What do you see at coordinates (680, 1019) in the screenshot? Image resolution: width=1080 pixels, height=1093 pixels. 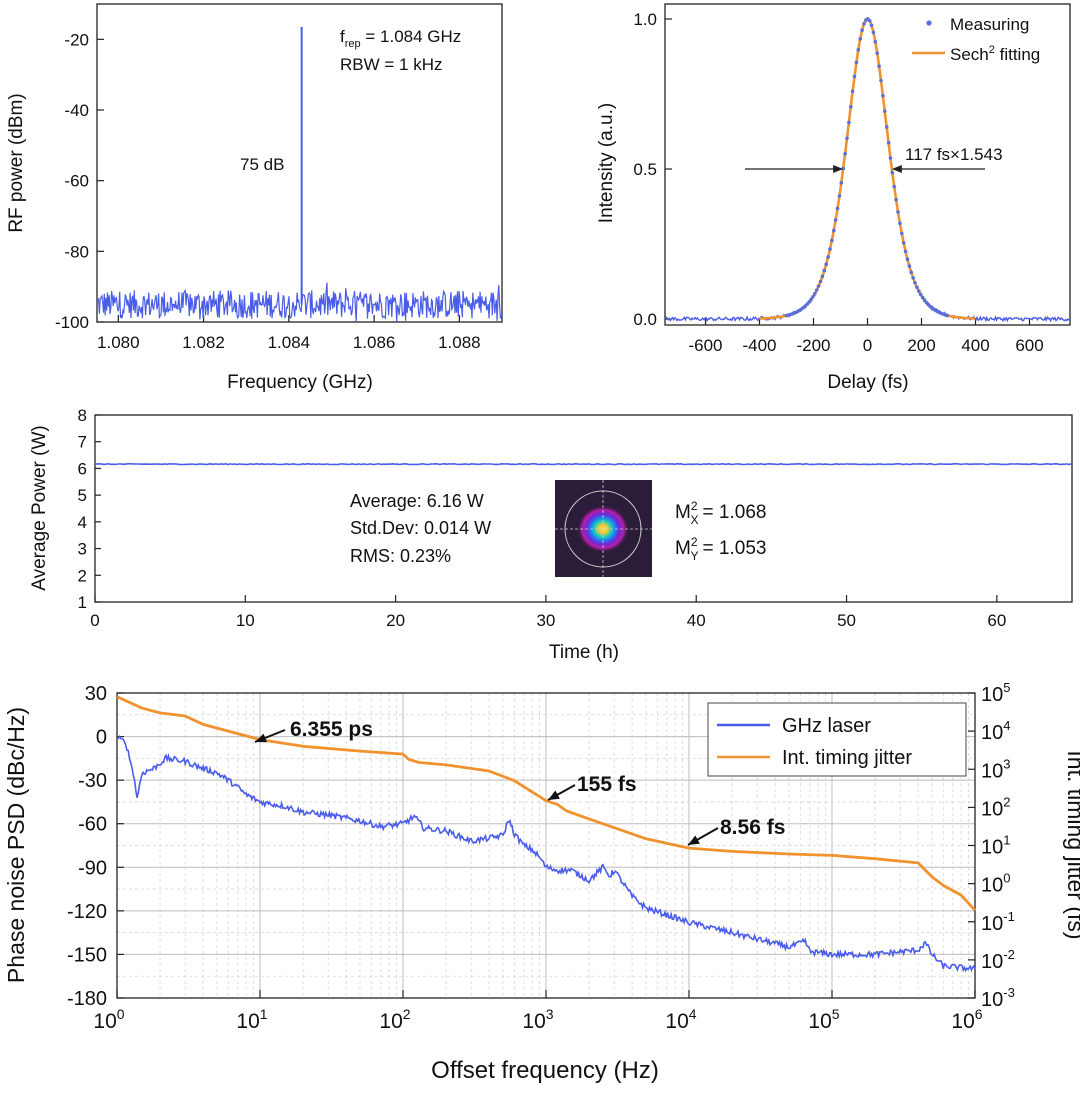 I see `phase-x-tick-label: 10⁴` at bounding box center [680, 1019].